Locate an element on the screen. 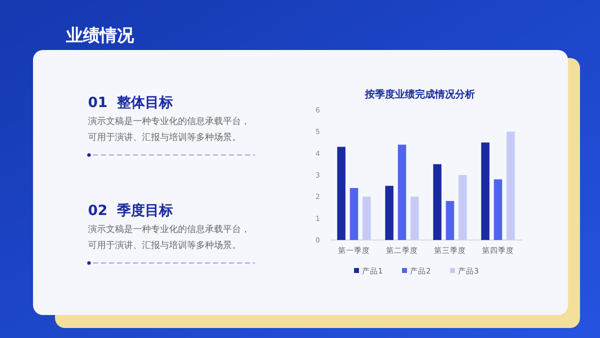 The height and width of the screenshot is (338, 600). chart-title: 按季度业绩完成情况分析 is located at coordinates (419, 94).